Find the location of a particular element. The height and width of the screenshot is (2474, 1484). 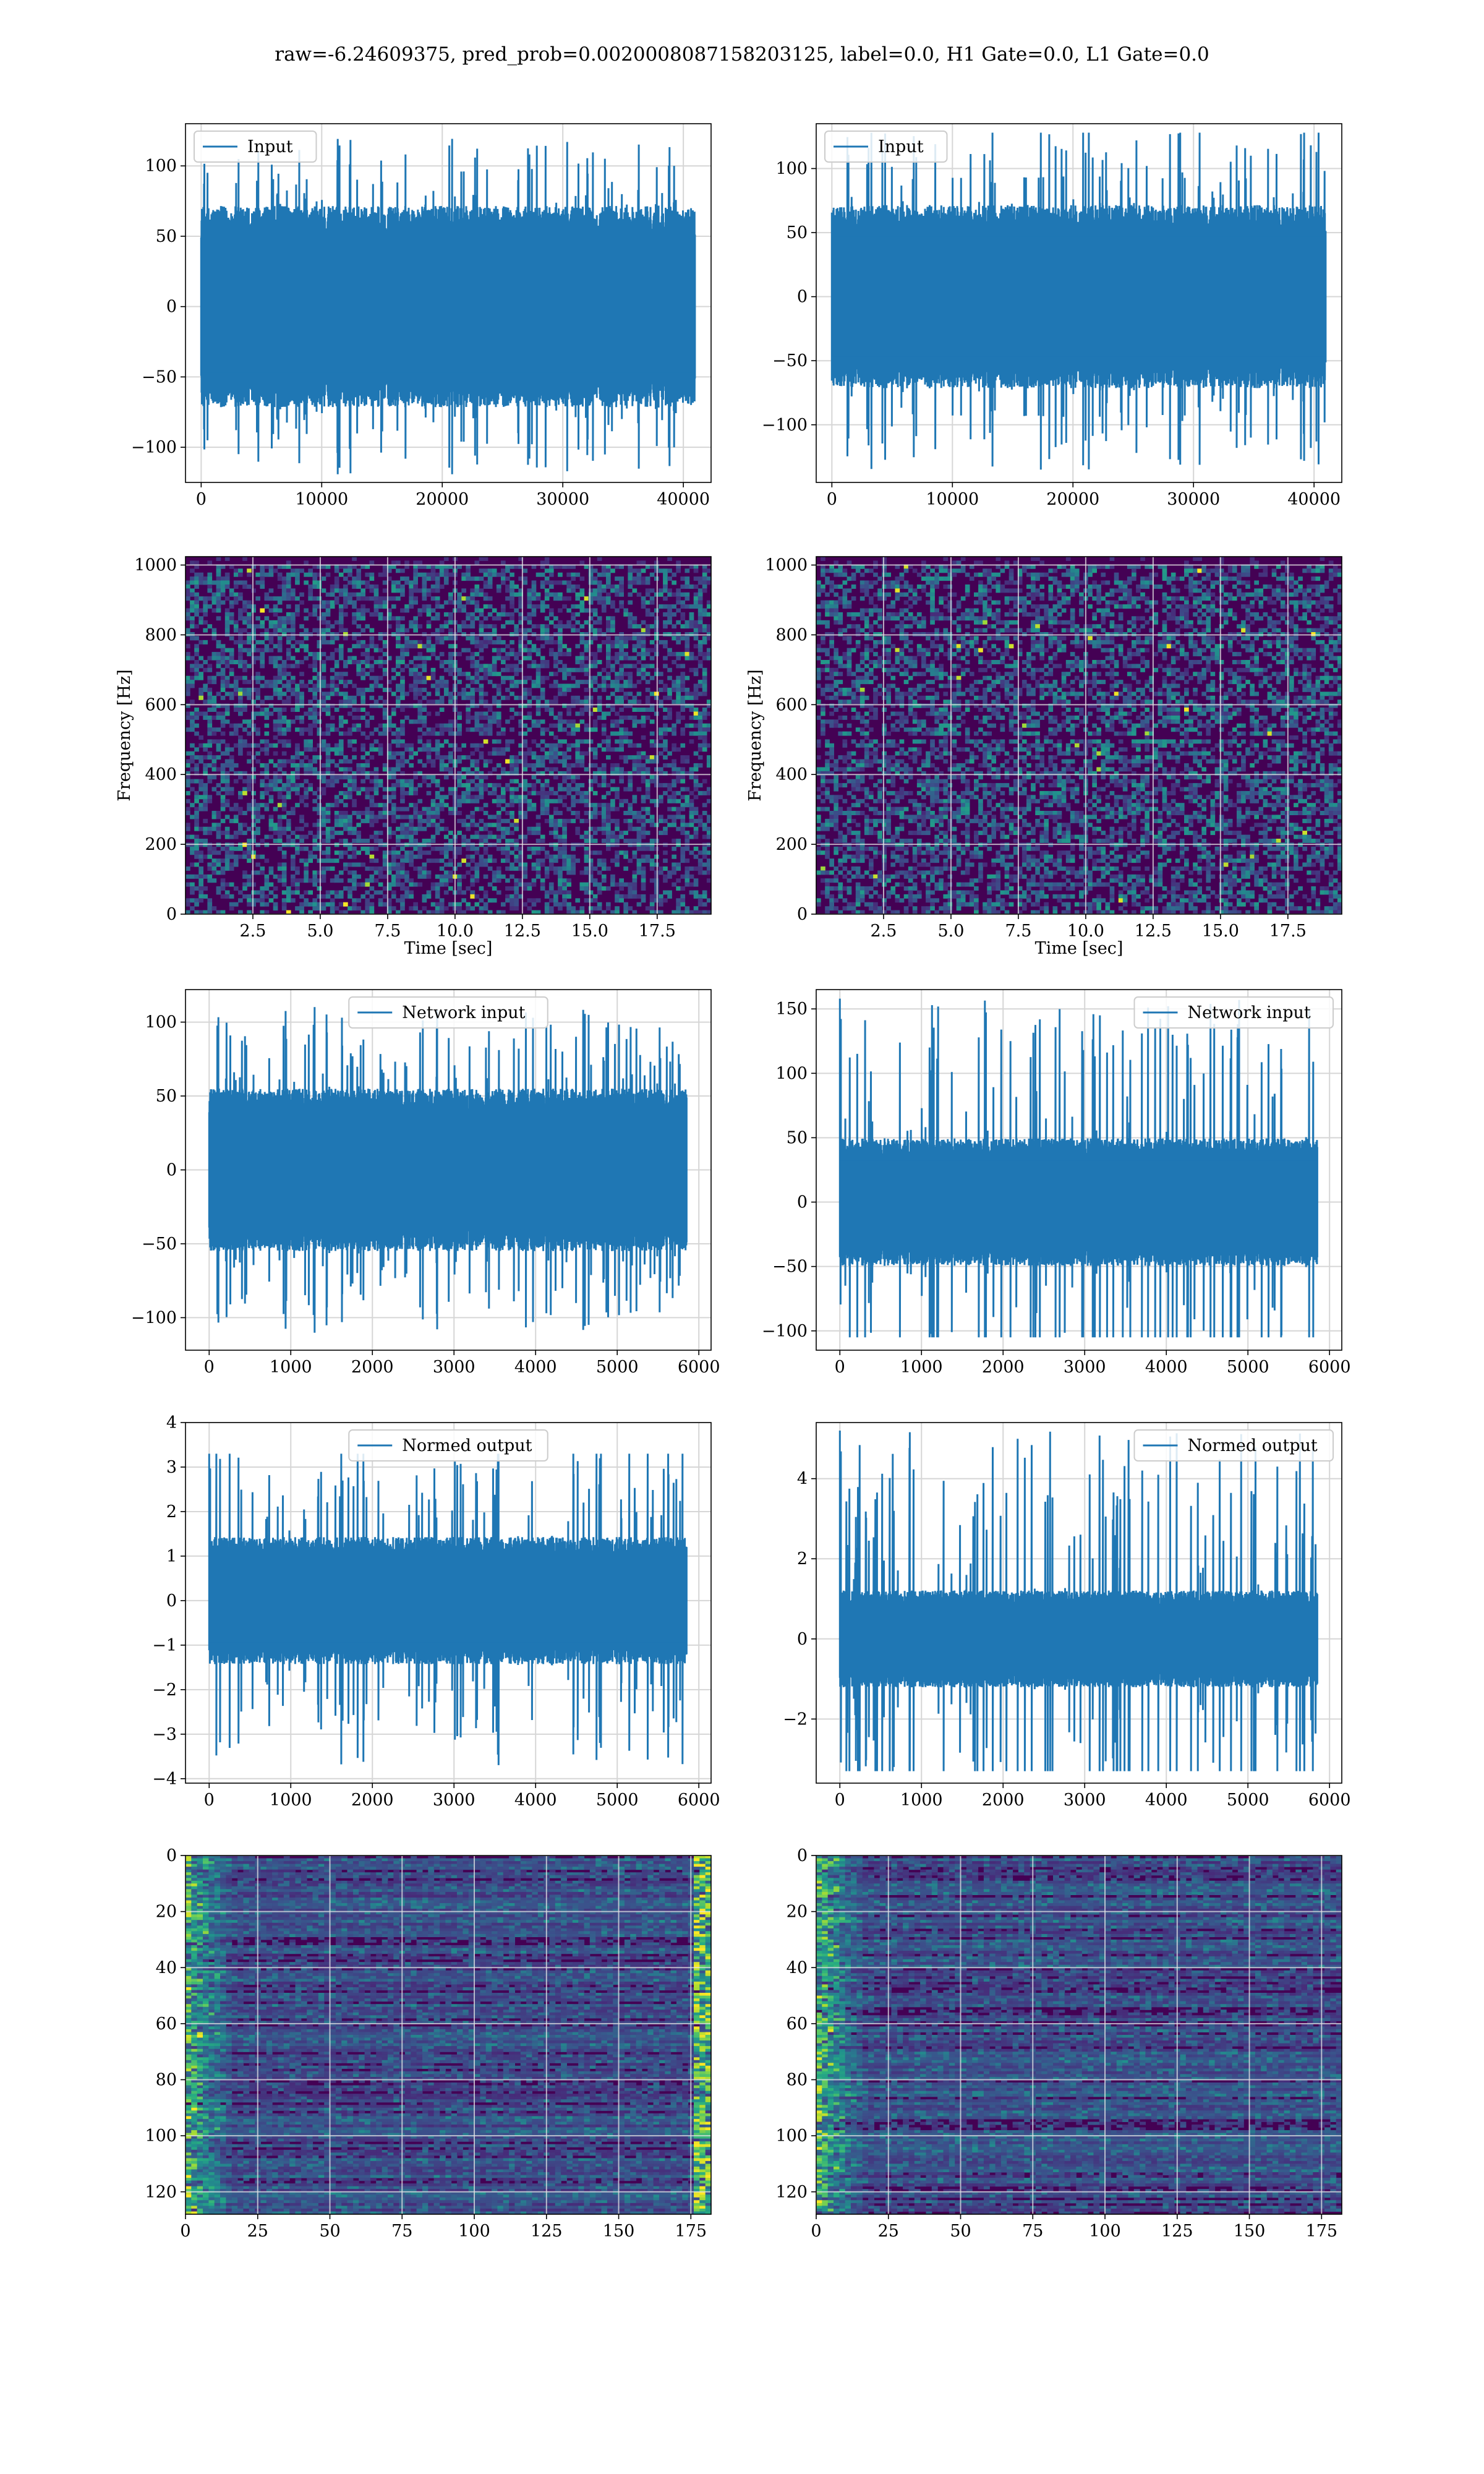

chart-l1-feature-map: 0 25 50 75 100 125 150 175 0 20 40 60 80 100 120 is located at coordinates (1058, 2044).